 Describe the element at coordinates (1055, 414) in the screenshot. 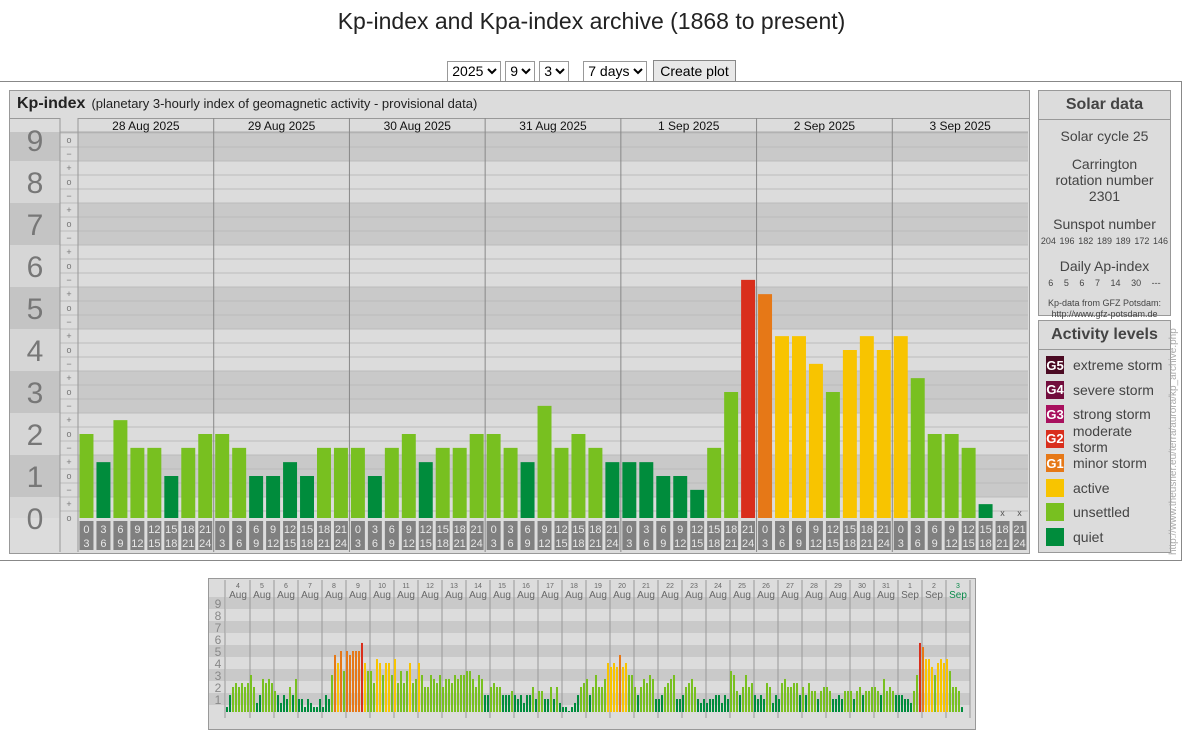

I see `legend-swatch: G3` at that location.